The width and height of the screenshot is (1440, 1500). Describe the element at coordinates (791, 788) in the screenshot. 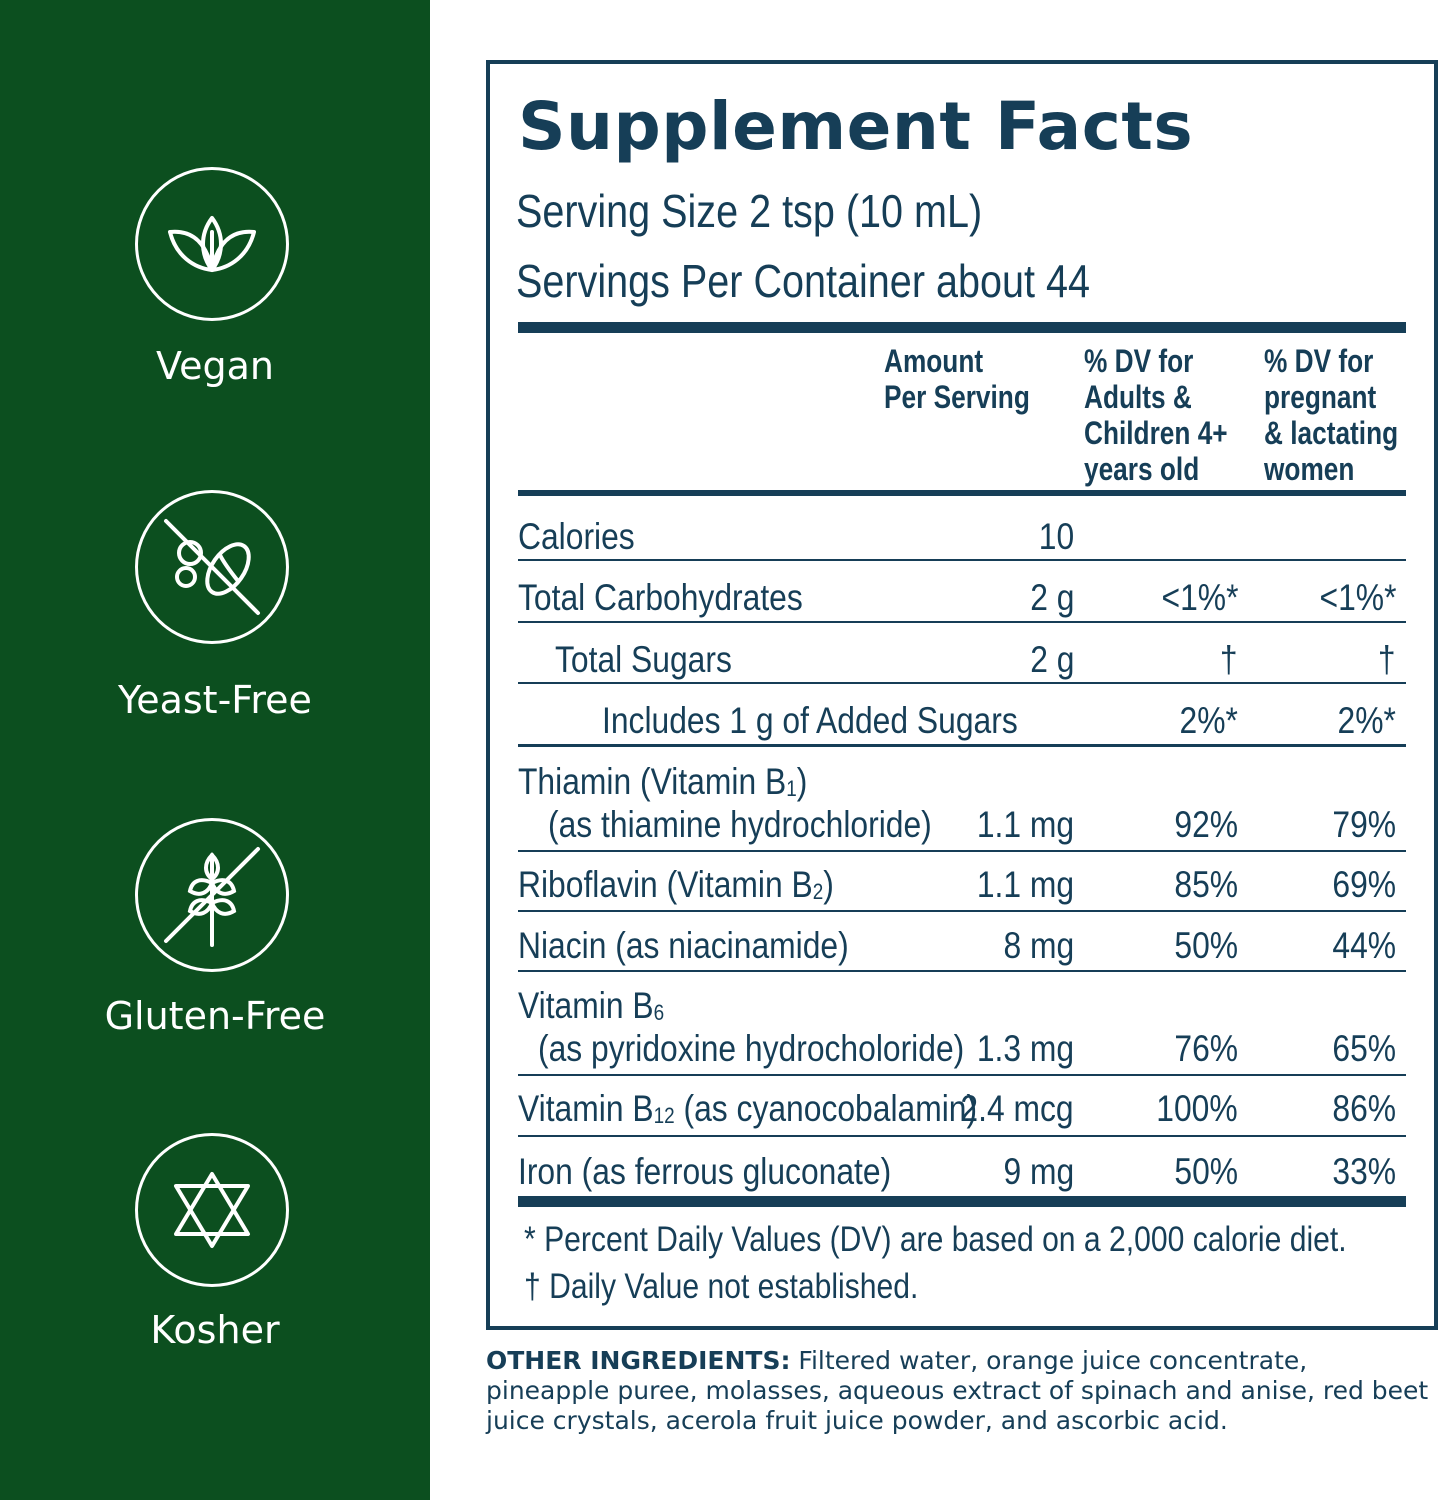

I see `subscript: 1` at that location.